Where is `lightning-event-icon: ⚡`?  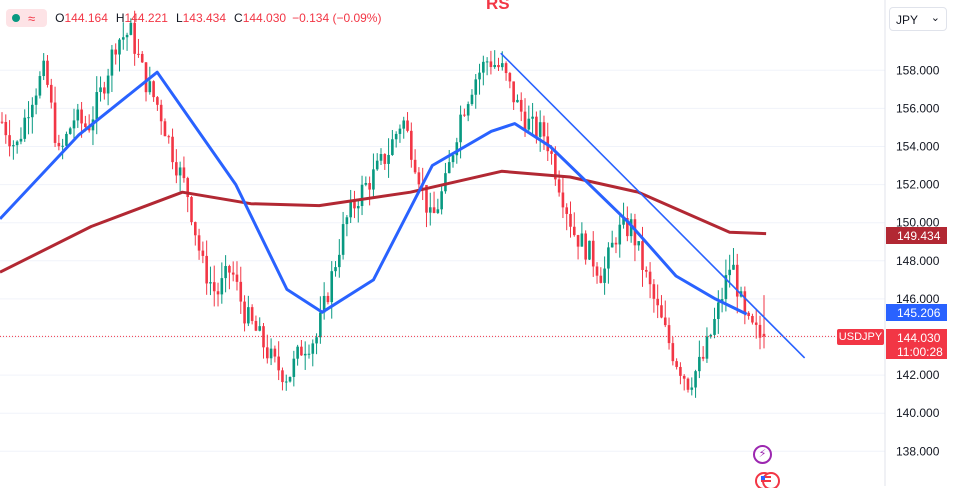 lightning-event-icon: ⚡ is located at coordinates (762, 454).